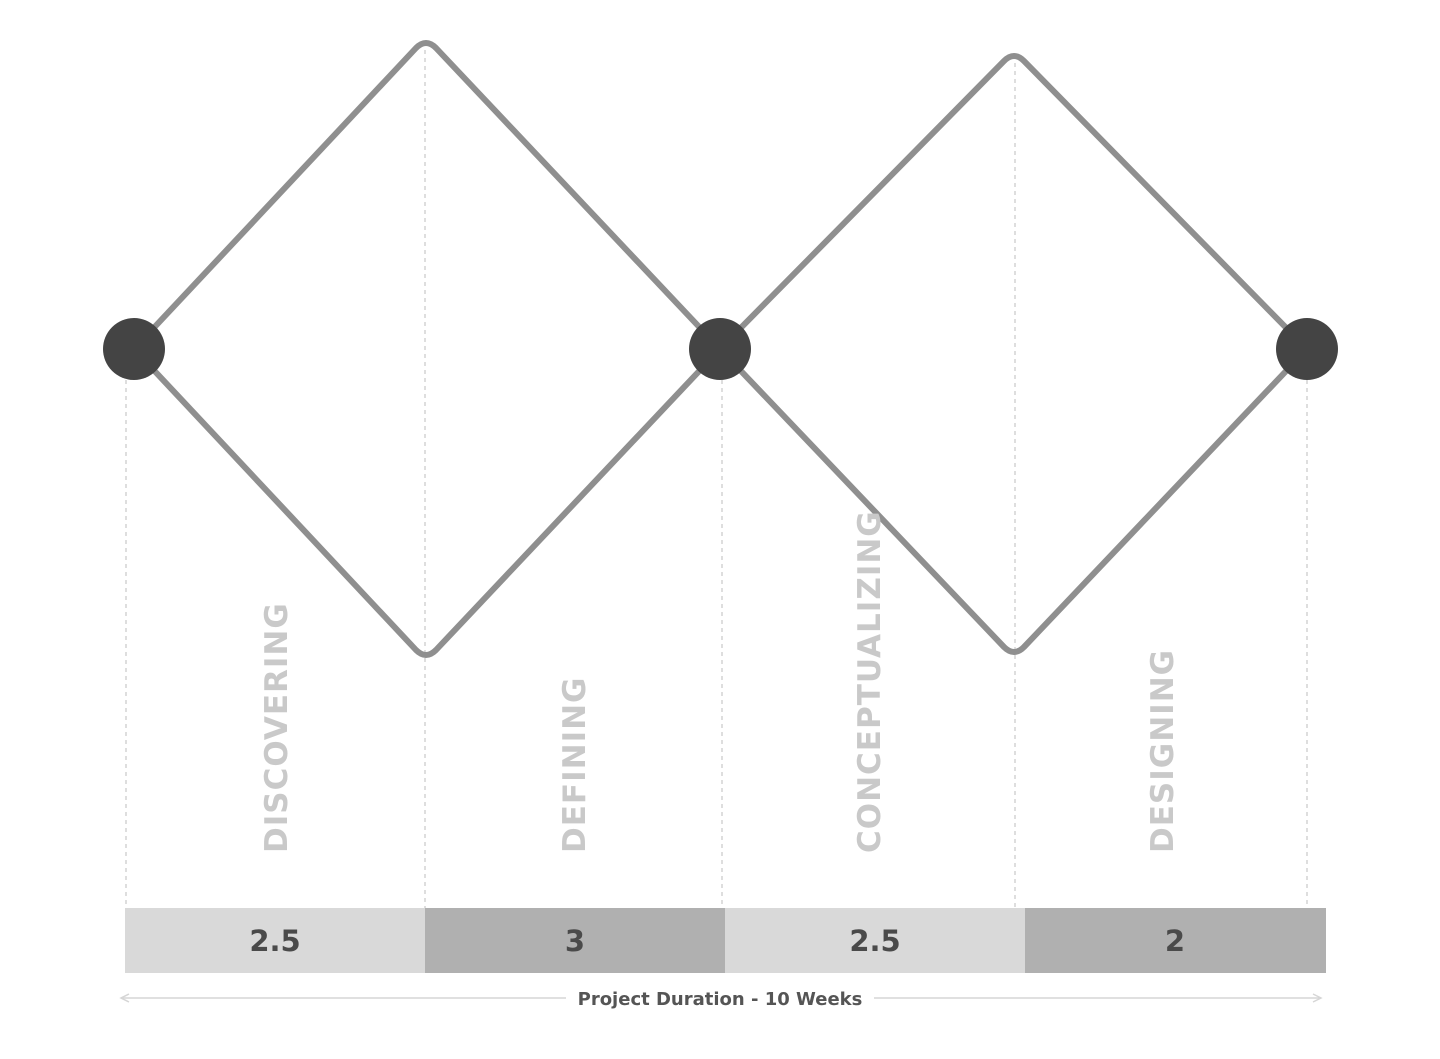 This screenshot has height=1059, width=1440. What do you see at coordinates (575, 765) in the screenshot?
I see `phase-label-defining: DEFINING` at bounding box center [575, 765].